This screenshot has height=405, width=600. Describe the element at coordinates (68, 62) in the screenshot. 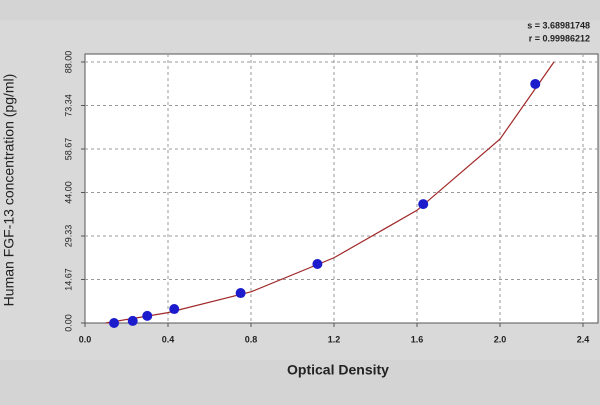

I see `y-tick-label: 88.00` at that location.